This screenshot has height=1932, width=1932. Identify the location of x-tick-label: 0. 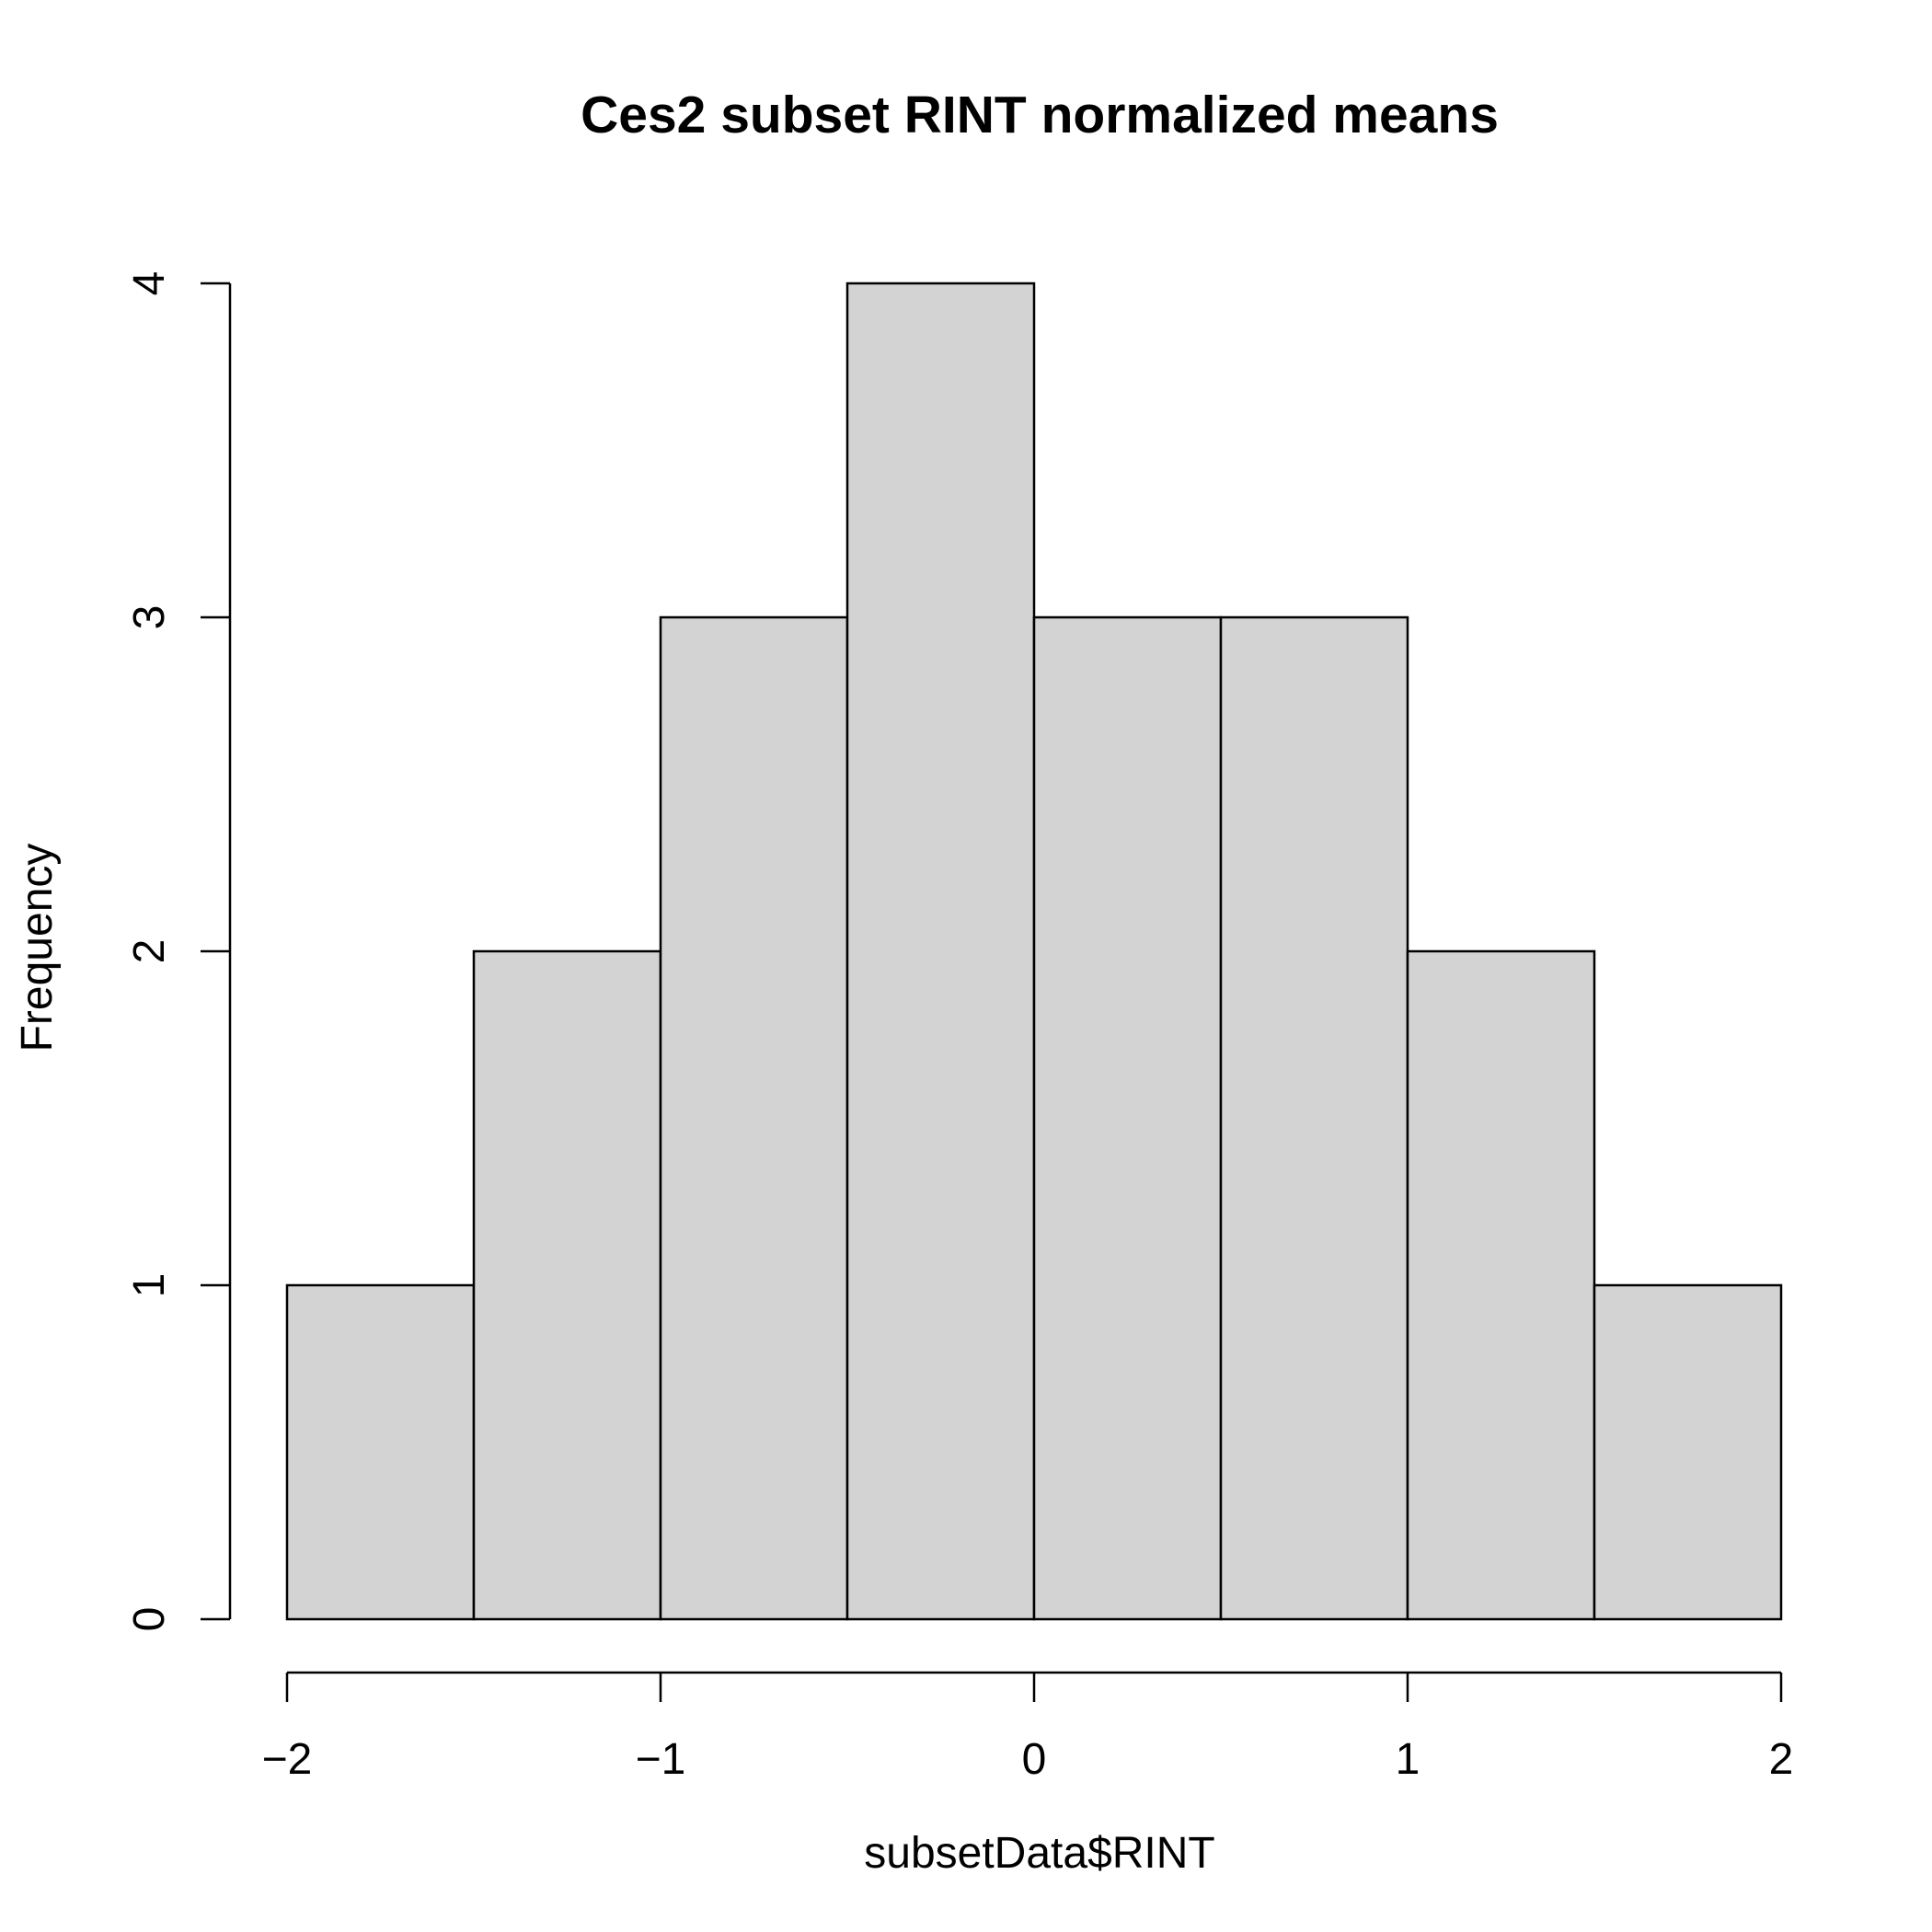
(1034, 1759).